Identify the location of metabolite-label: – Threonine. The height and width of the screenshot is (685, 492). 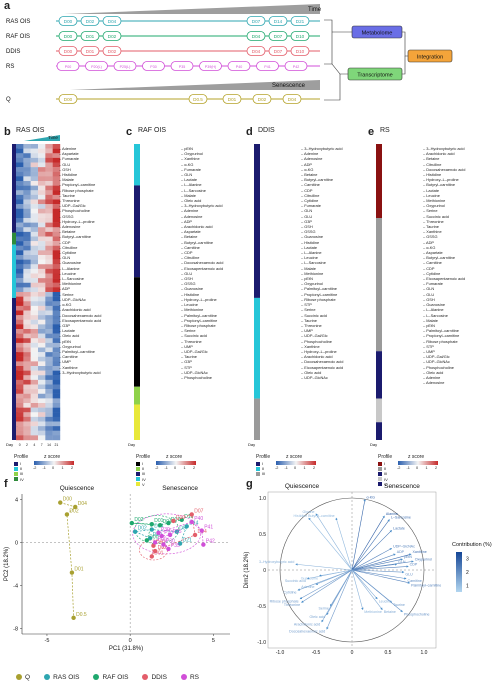
(69, 201).